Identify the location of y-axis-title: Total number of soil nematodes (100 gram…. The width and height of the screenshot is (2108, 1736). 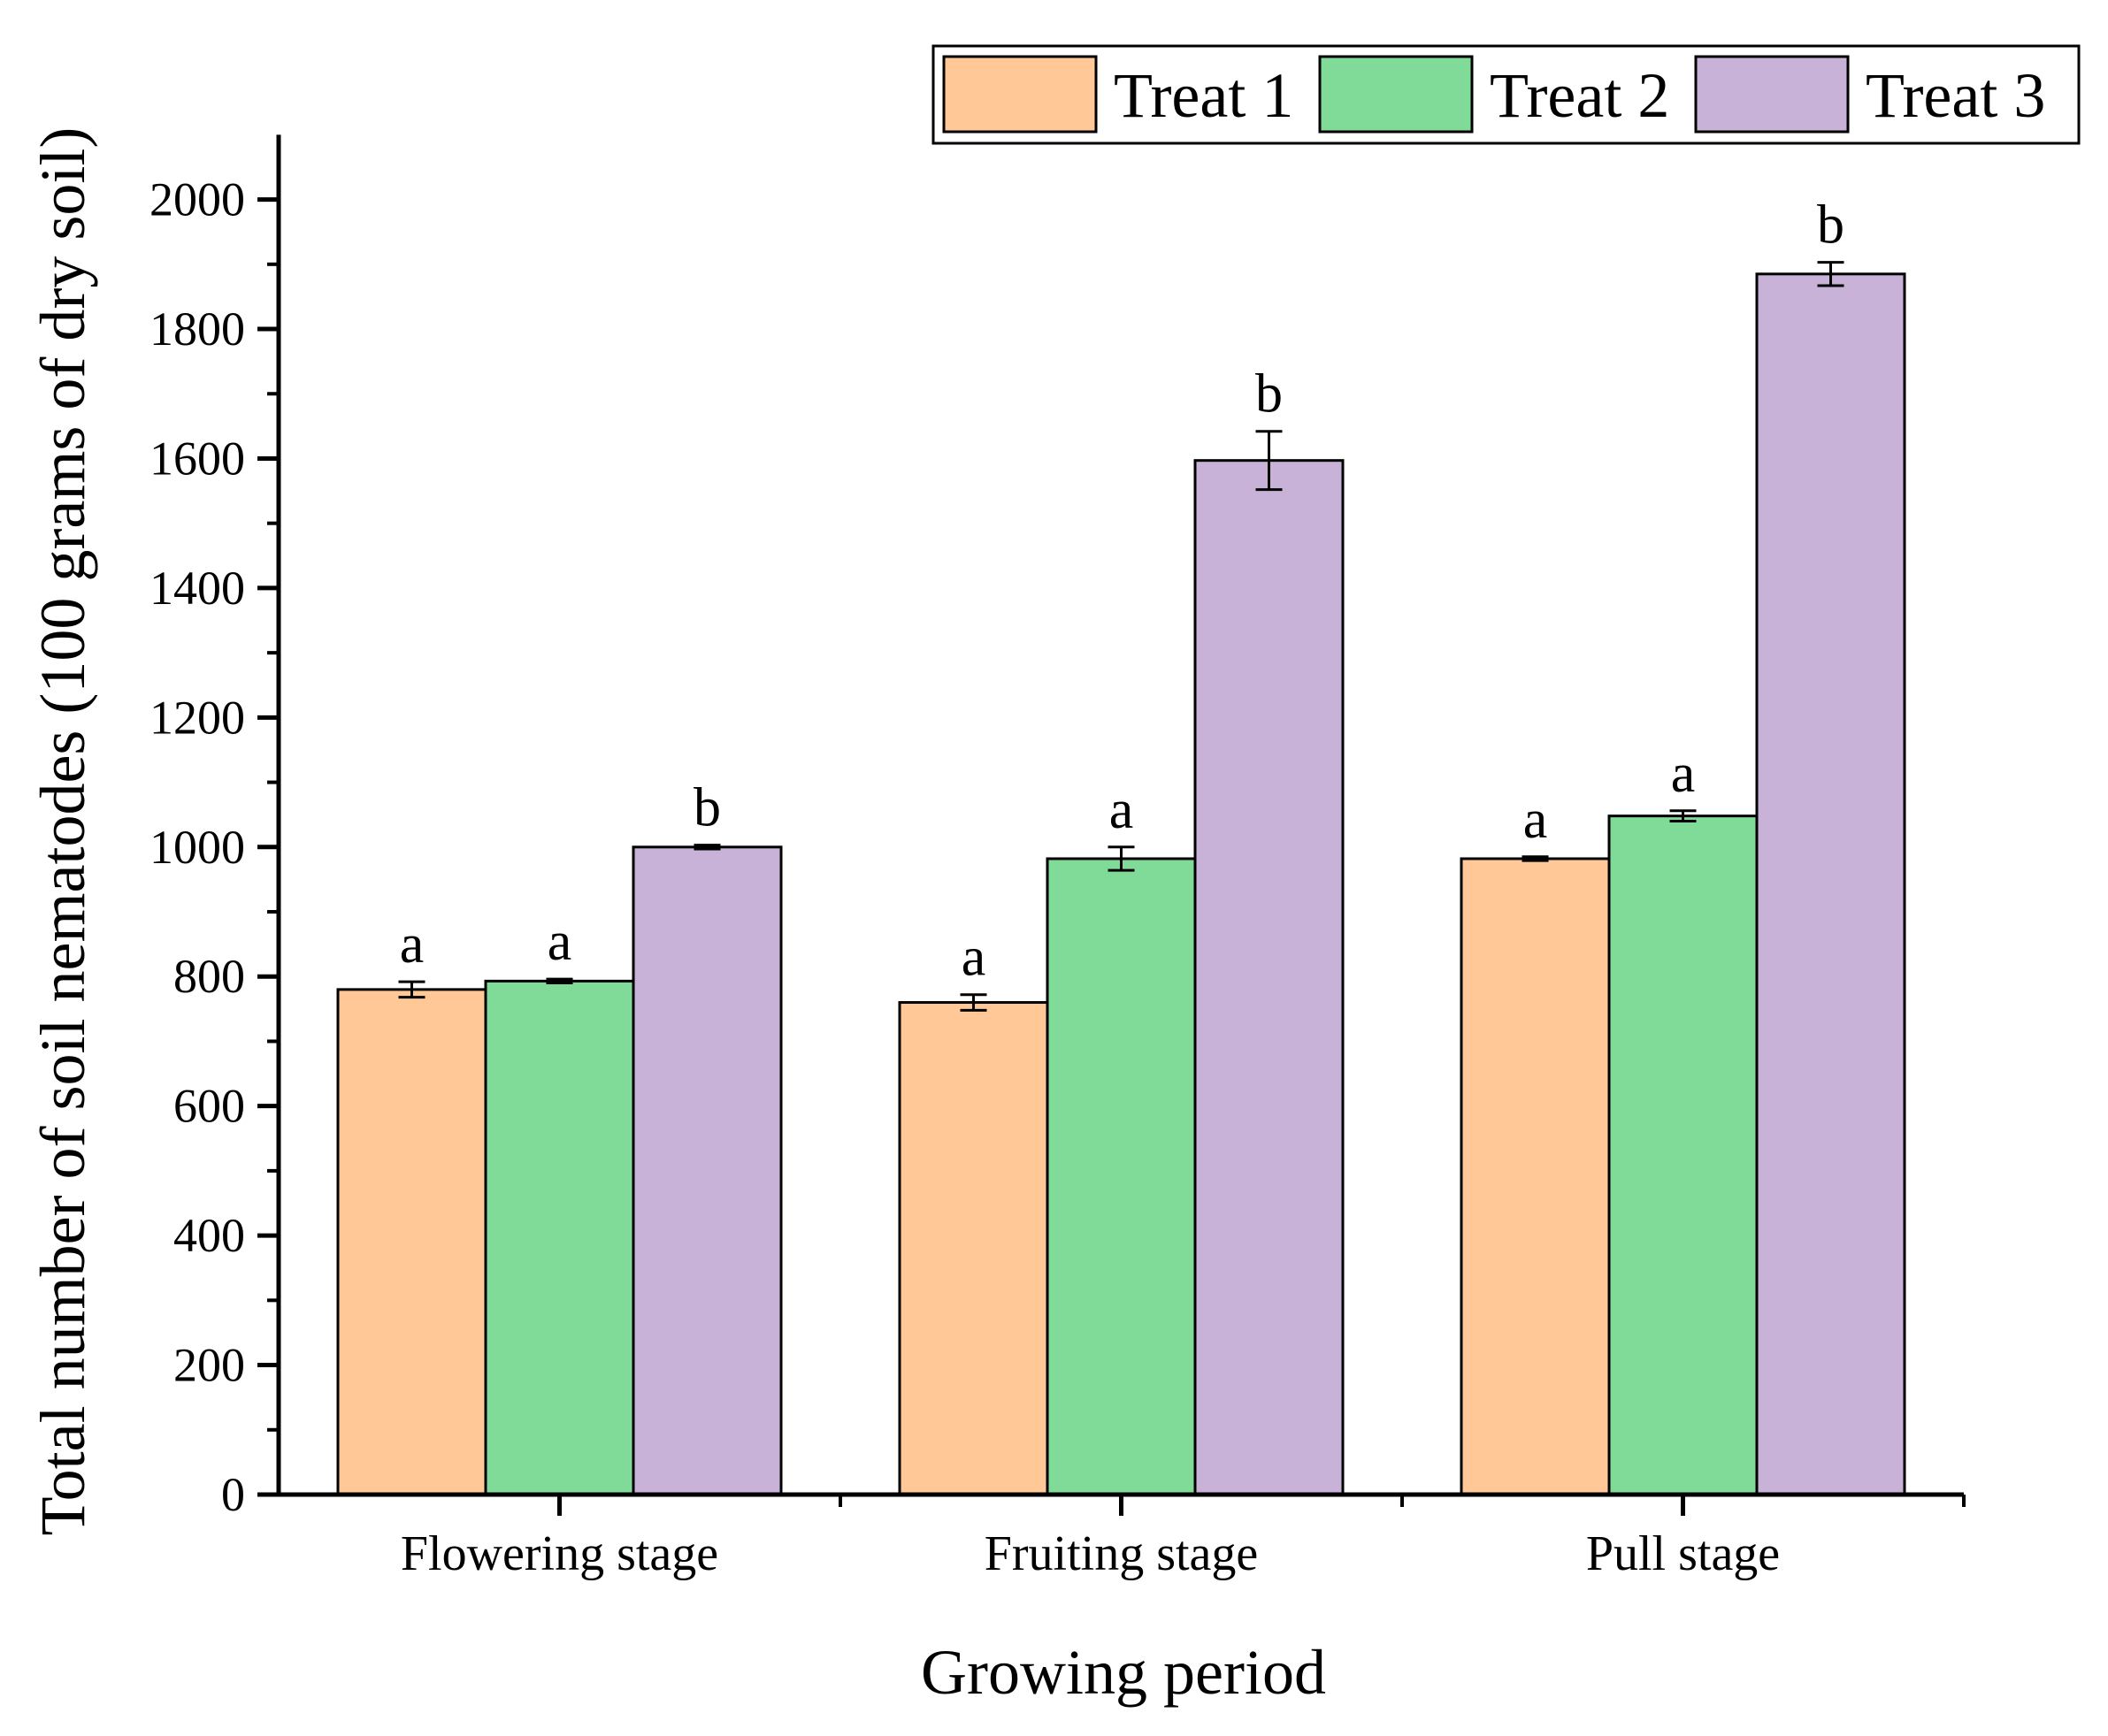
(62, 831).